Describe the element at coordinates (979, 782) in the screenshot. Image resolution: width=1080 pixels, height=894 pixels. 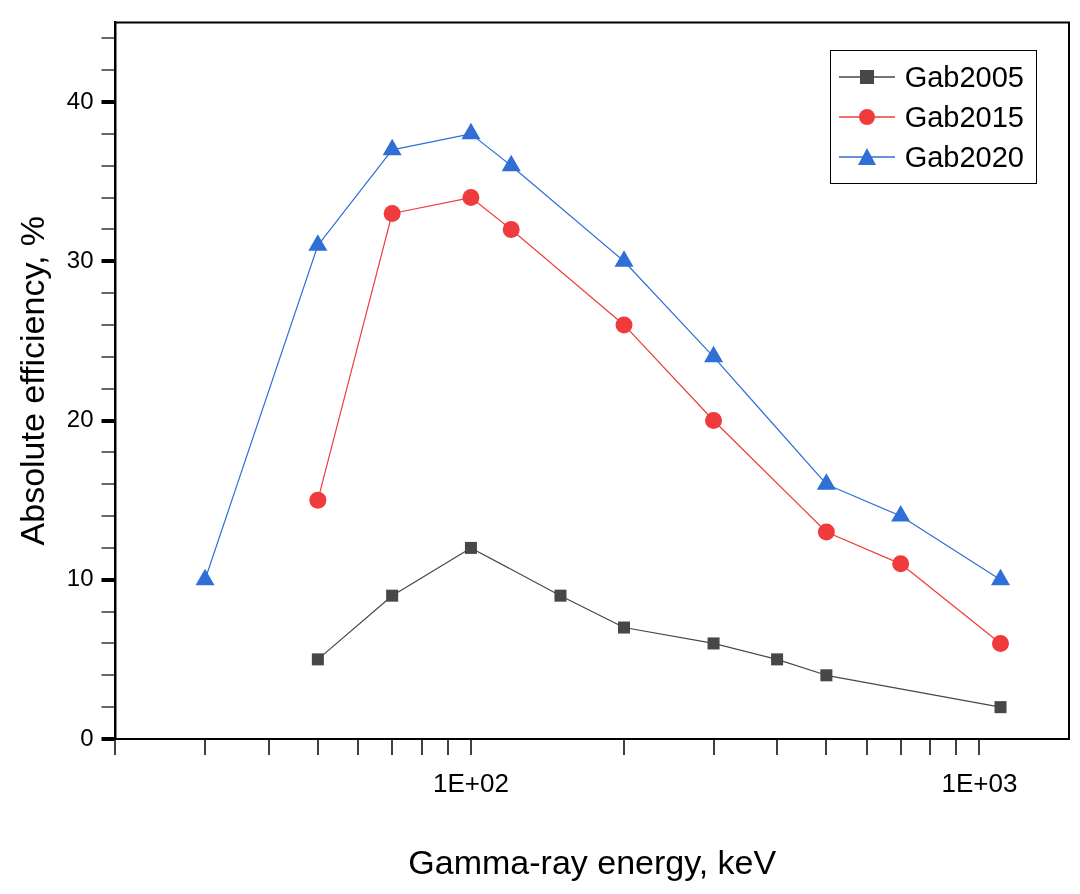
I see `x-tick-label: 1E+03` at that location.